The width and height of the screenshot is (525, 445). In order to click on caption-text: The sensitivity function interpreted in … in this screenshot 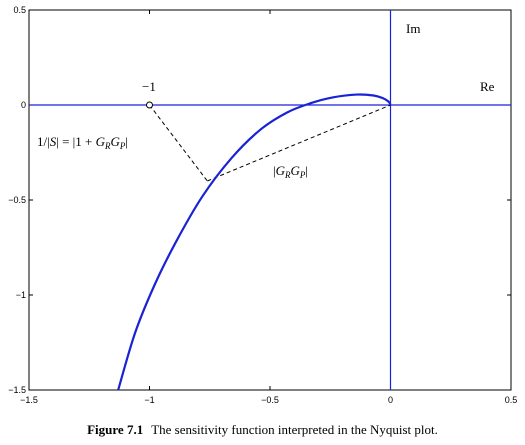, I will do `click(294, 429)`.